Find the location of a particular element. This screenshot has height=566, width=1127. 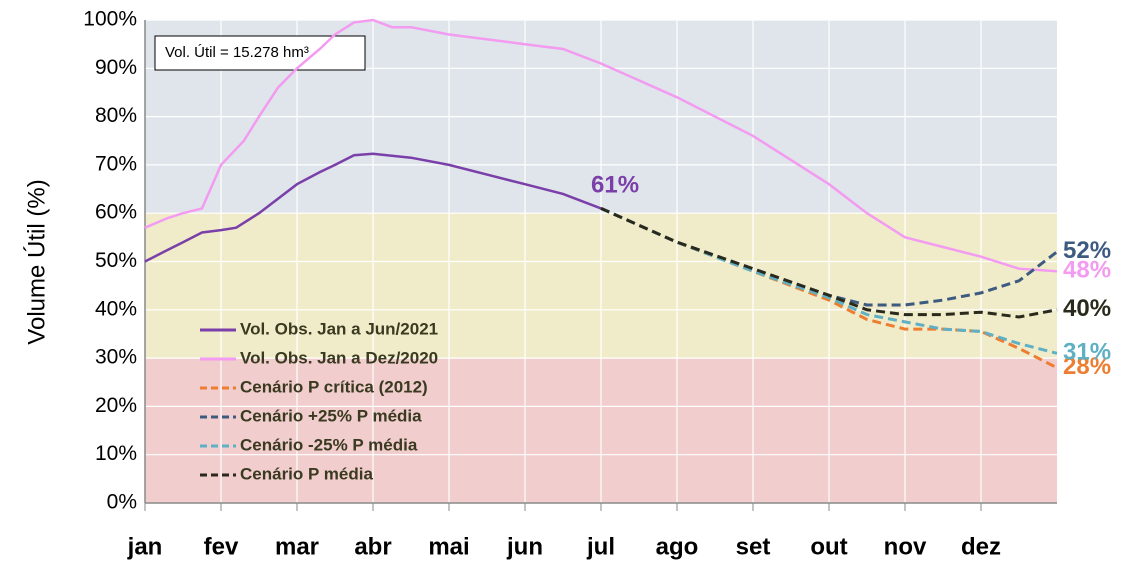

x-tick-label: set is located at coordinates (753, 546).